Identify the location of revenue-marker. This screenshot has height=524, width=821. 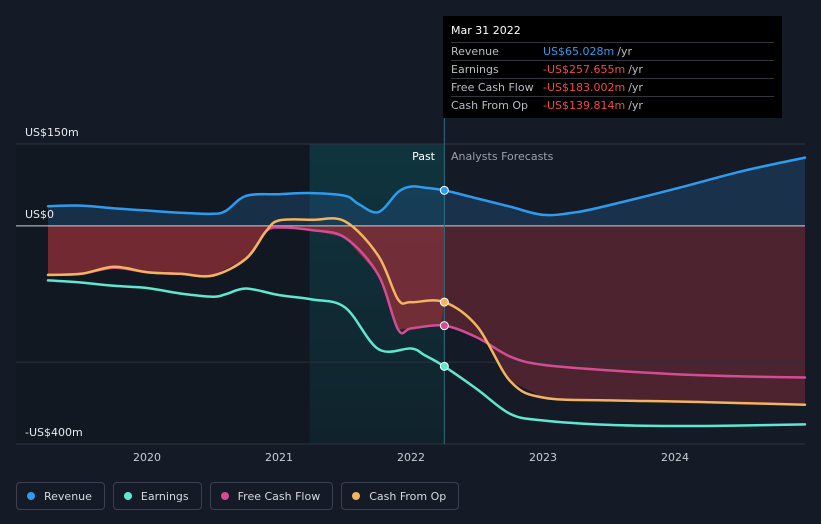
(444, 190).